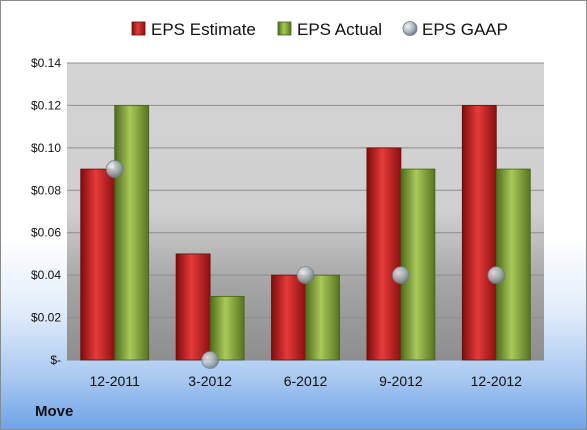 The image size is (587, 430). I want to click on x-tick-label: 3-2012, so click(210, 381).